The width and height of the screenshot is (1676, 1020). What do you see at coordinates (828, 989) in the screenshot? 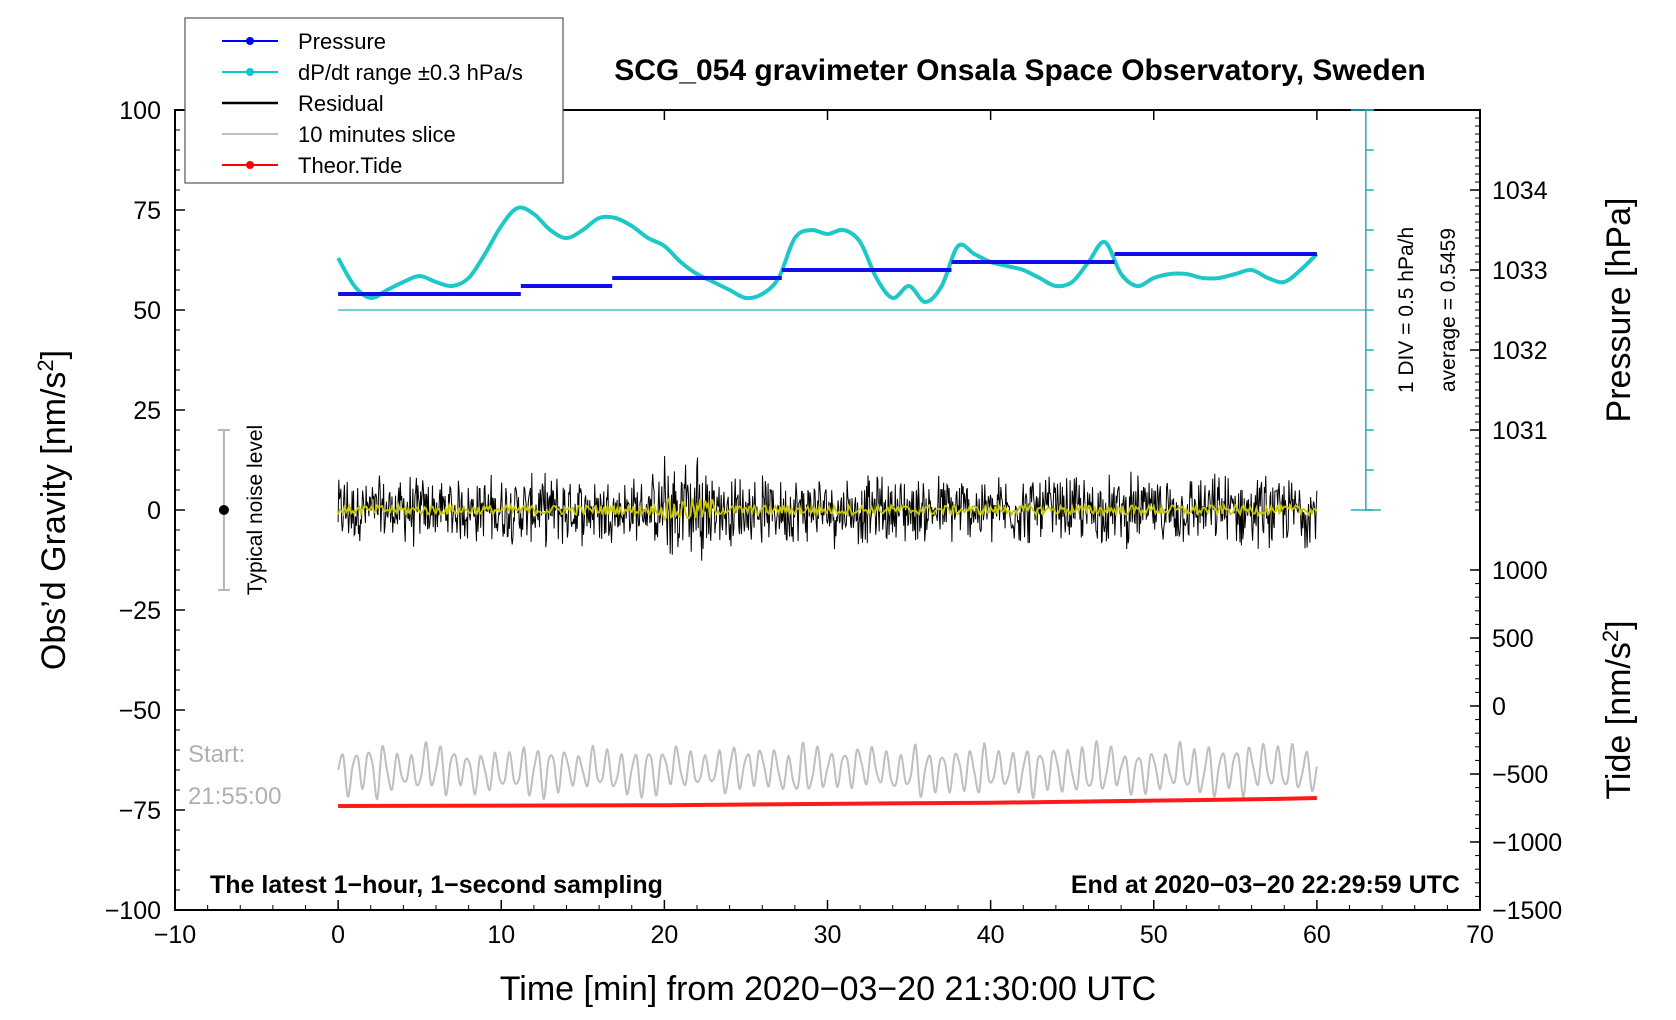
I see `x-axis-label: Time [min] from 2020−03−20 21:30:00 UTC` at bounding box center [828, 989].